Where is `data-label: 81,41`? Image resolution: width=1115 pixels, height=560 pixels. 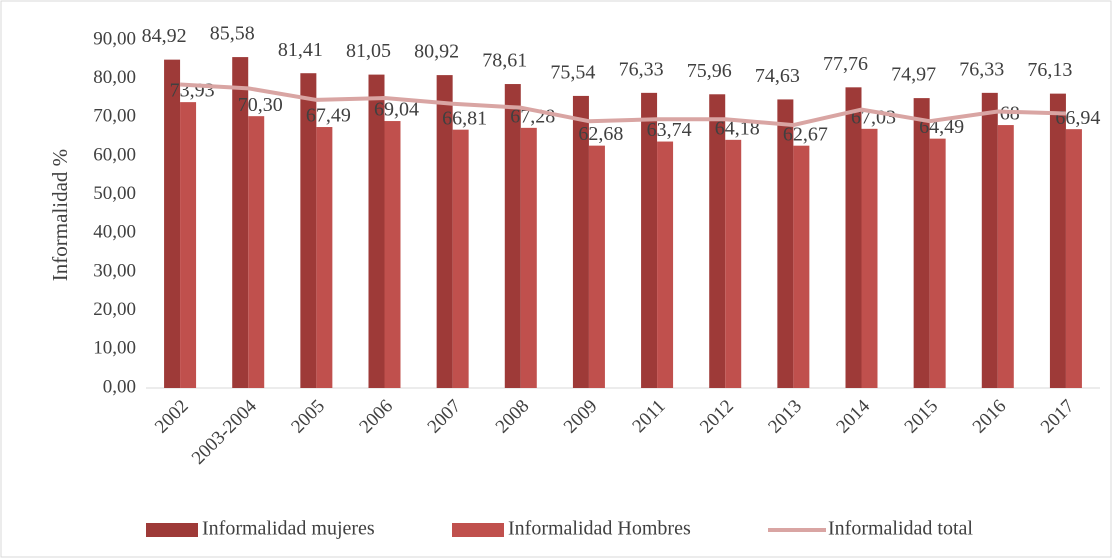 data-label: 81,41 is located at coordinates (300, 50).